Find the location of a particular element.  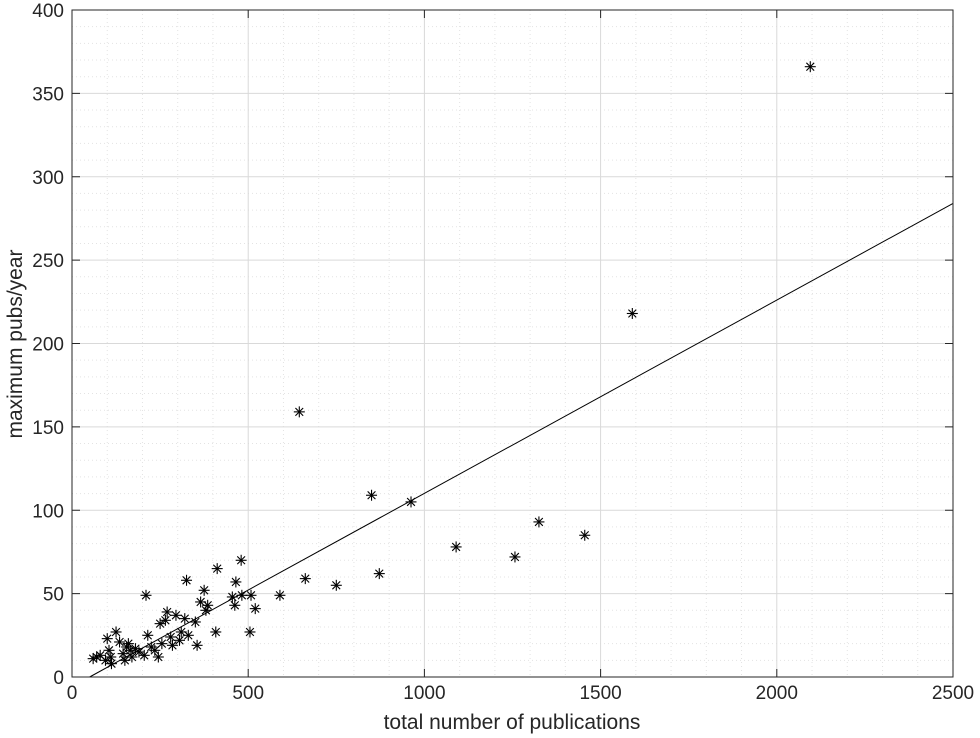

y-tick-label: 100 is located at coordinates (48, 511).